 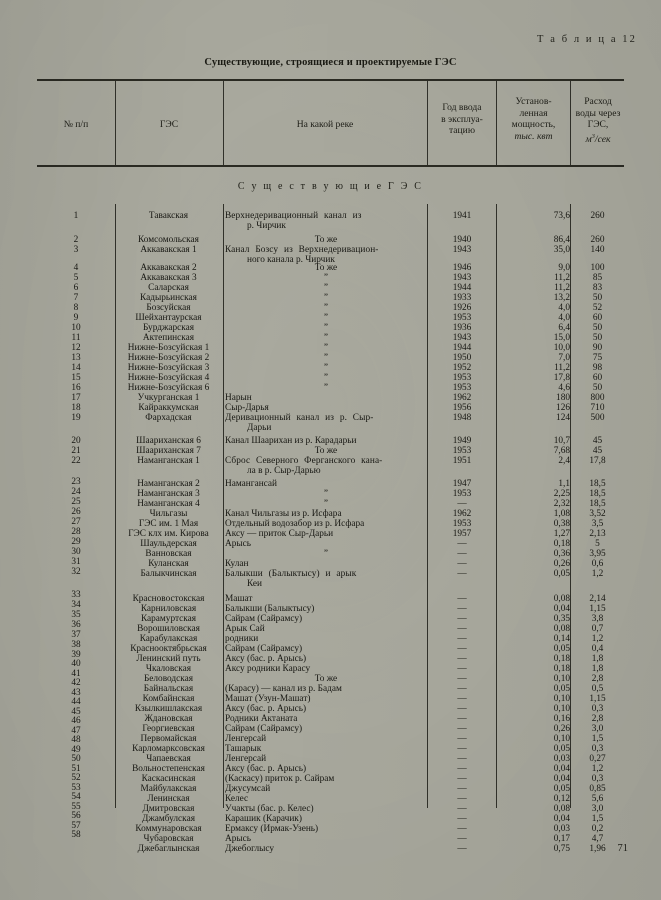 I want to click on cell-water-flow: 75, so click(x=597, y=358).